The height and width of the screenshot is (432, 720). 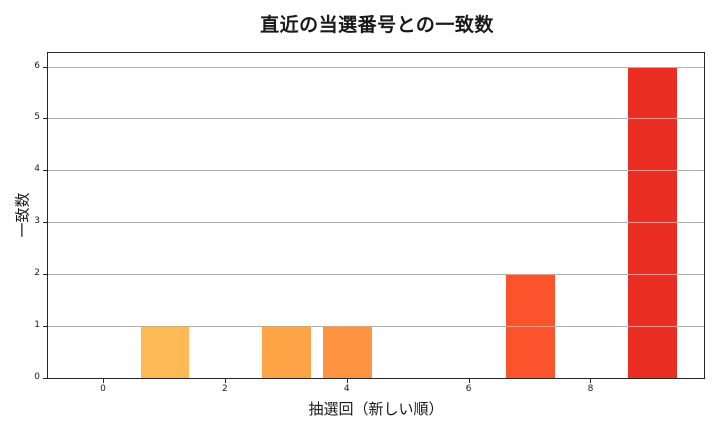 I want to click on y-tick-label: 0, so click(x=37, y=377).